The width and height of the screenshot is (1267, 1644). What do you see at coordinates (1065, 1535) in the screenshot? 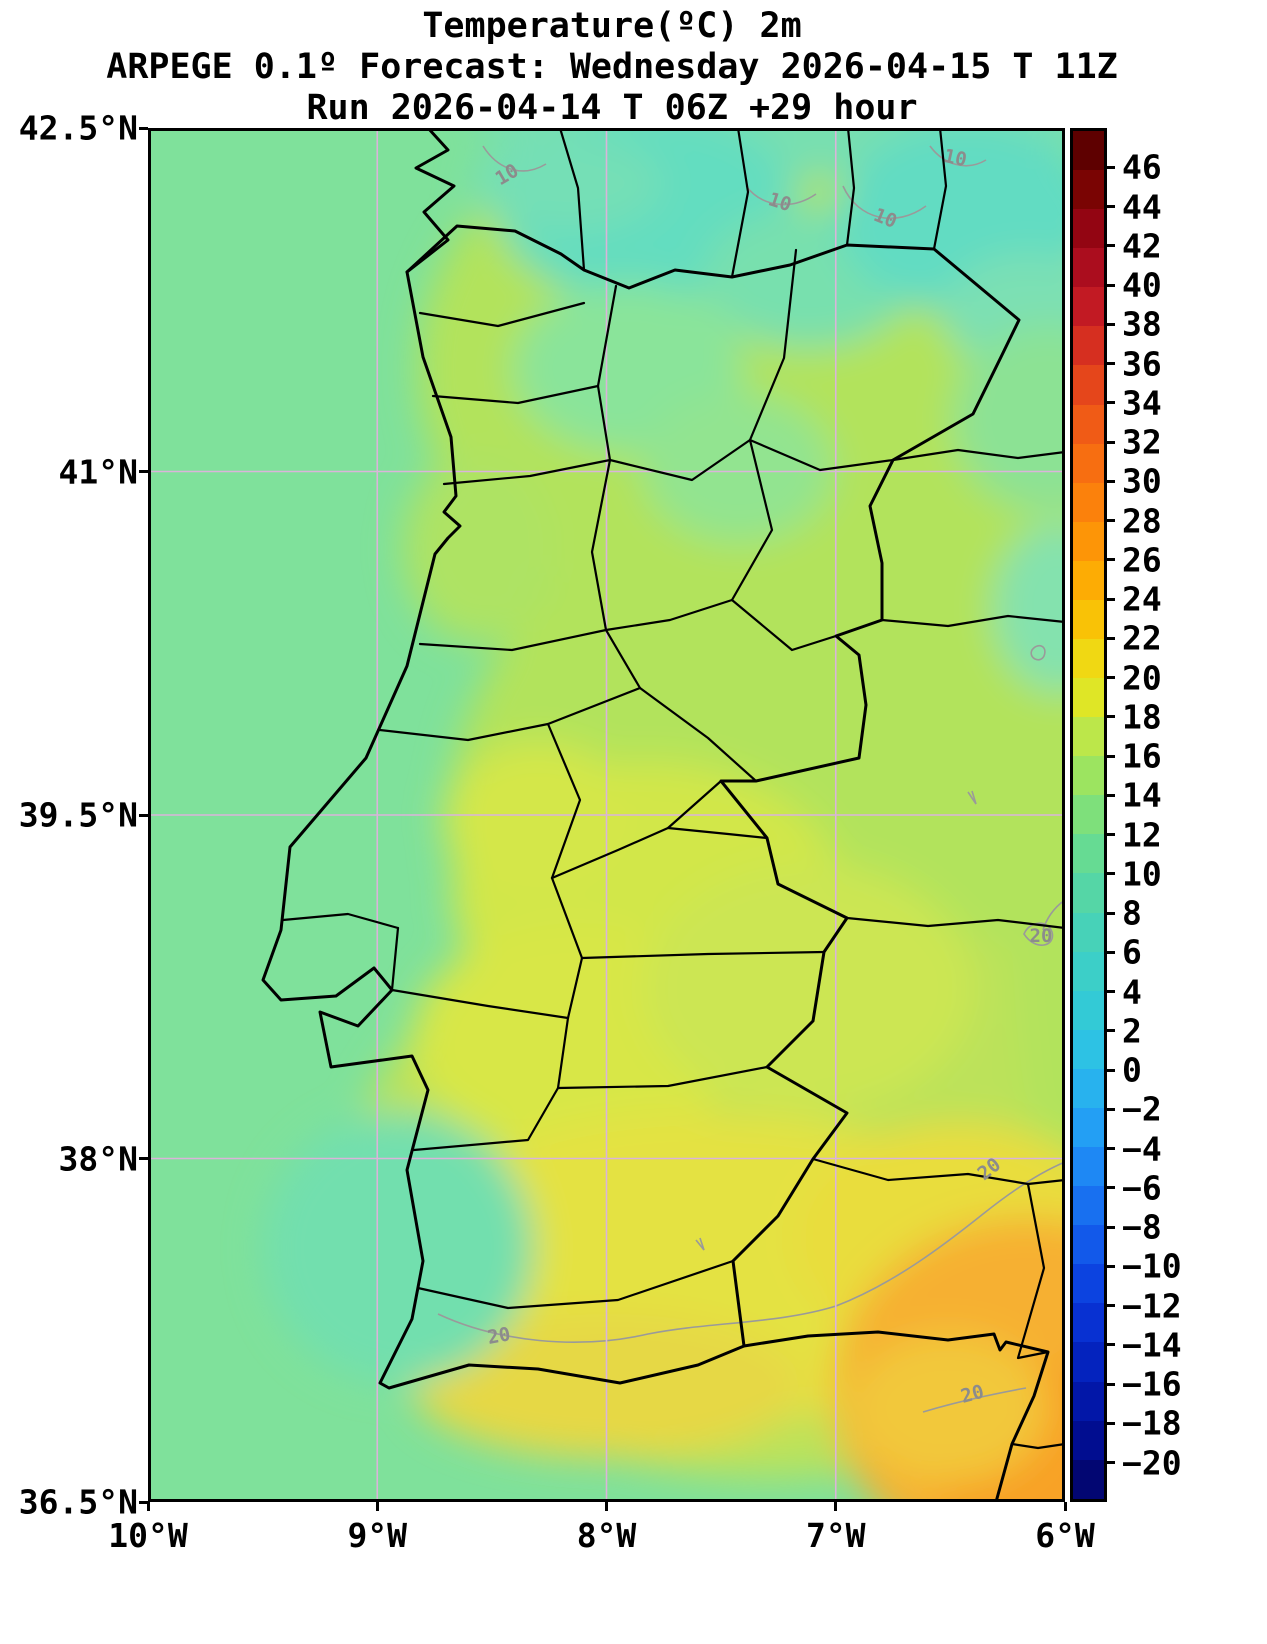
I see `x-axis-tick-label: 6°W` at bounding box center [1065, 1535].